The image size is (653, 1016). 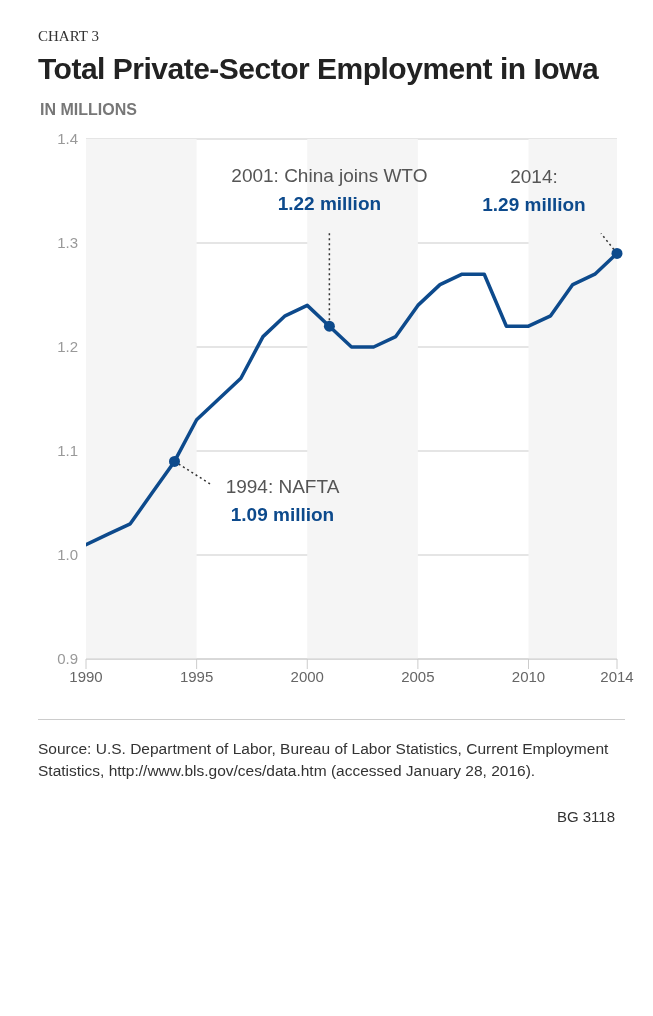 I want to click on y-tick-label: 1.3, so click(x=67, y=243).